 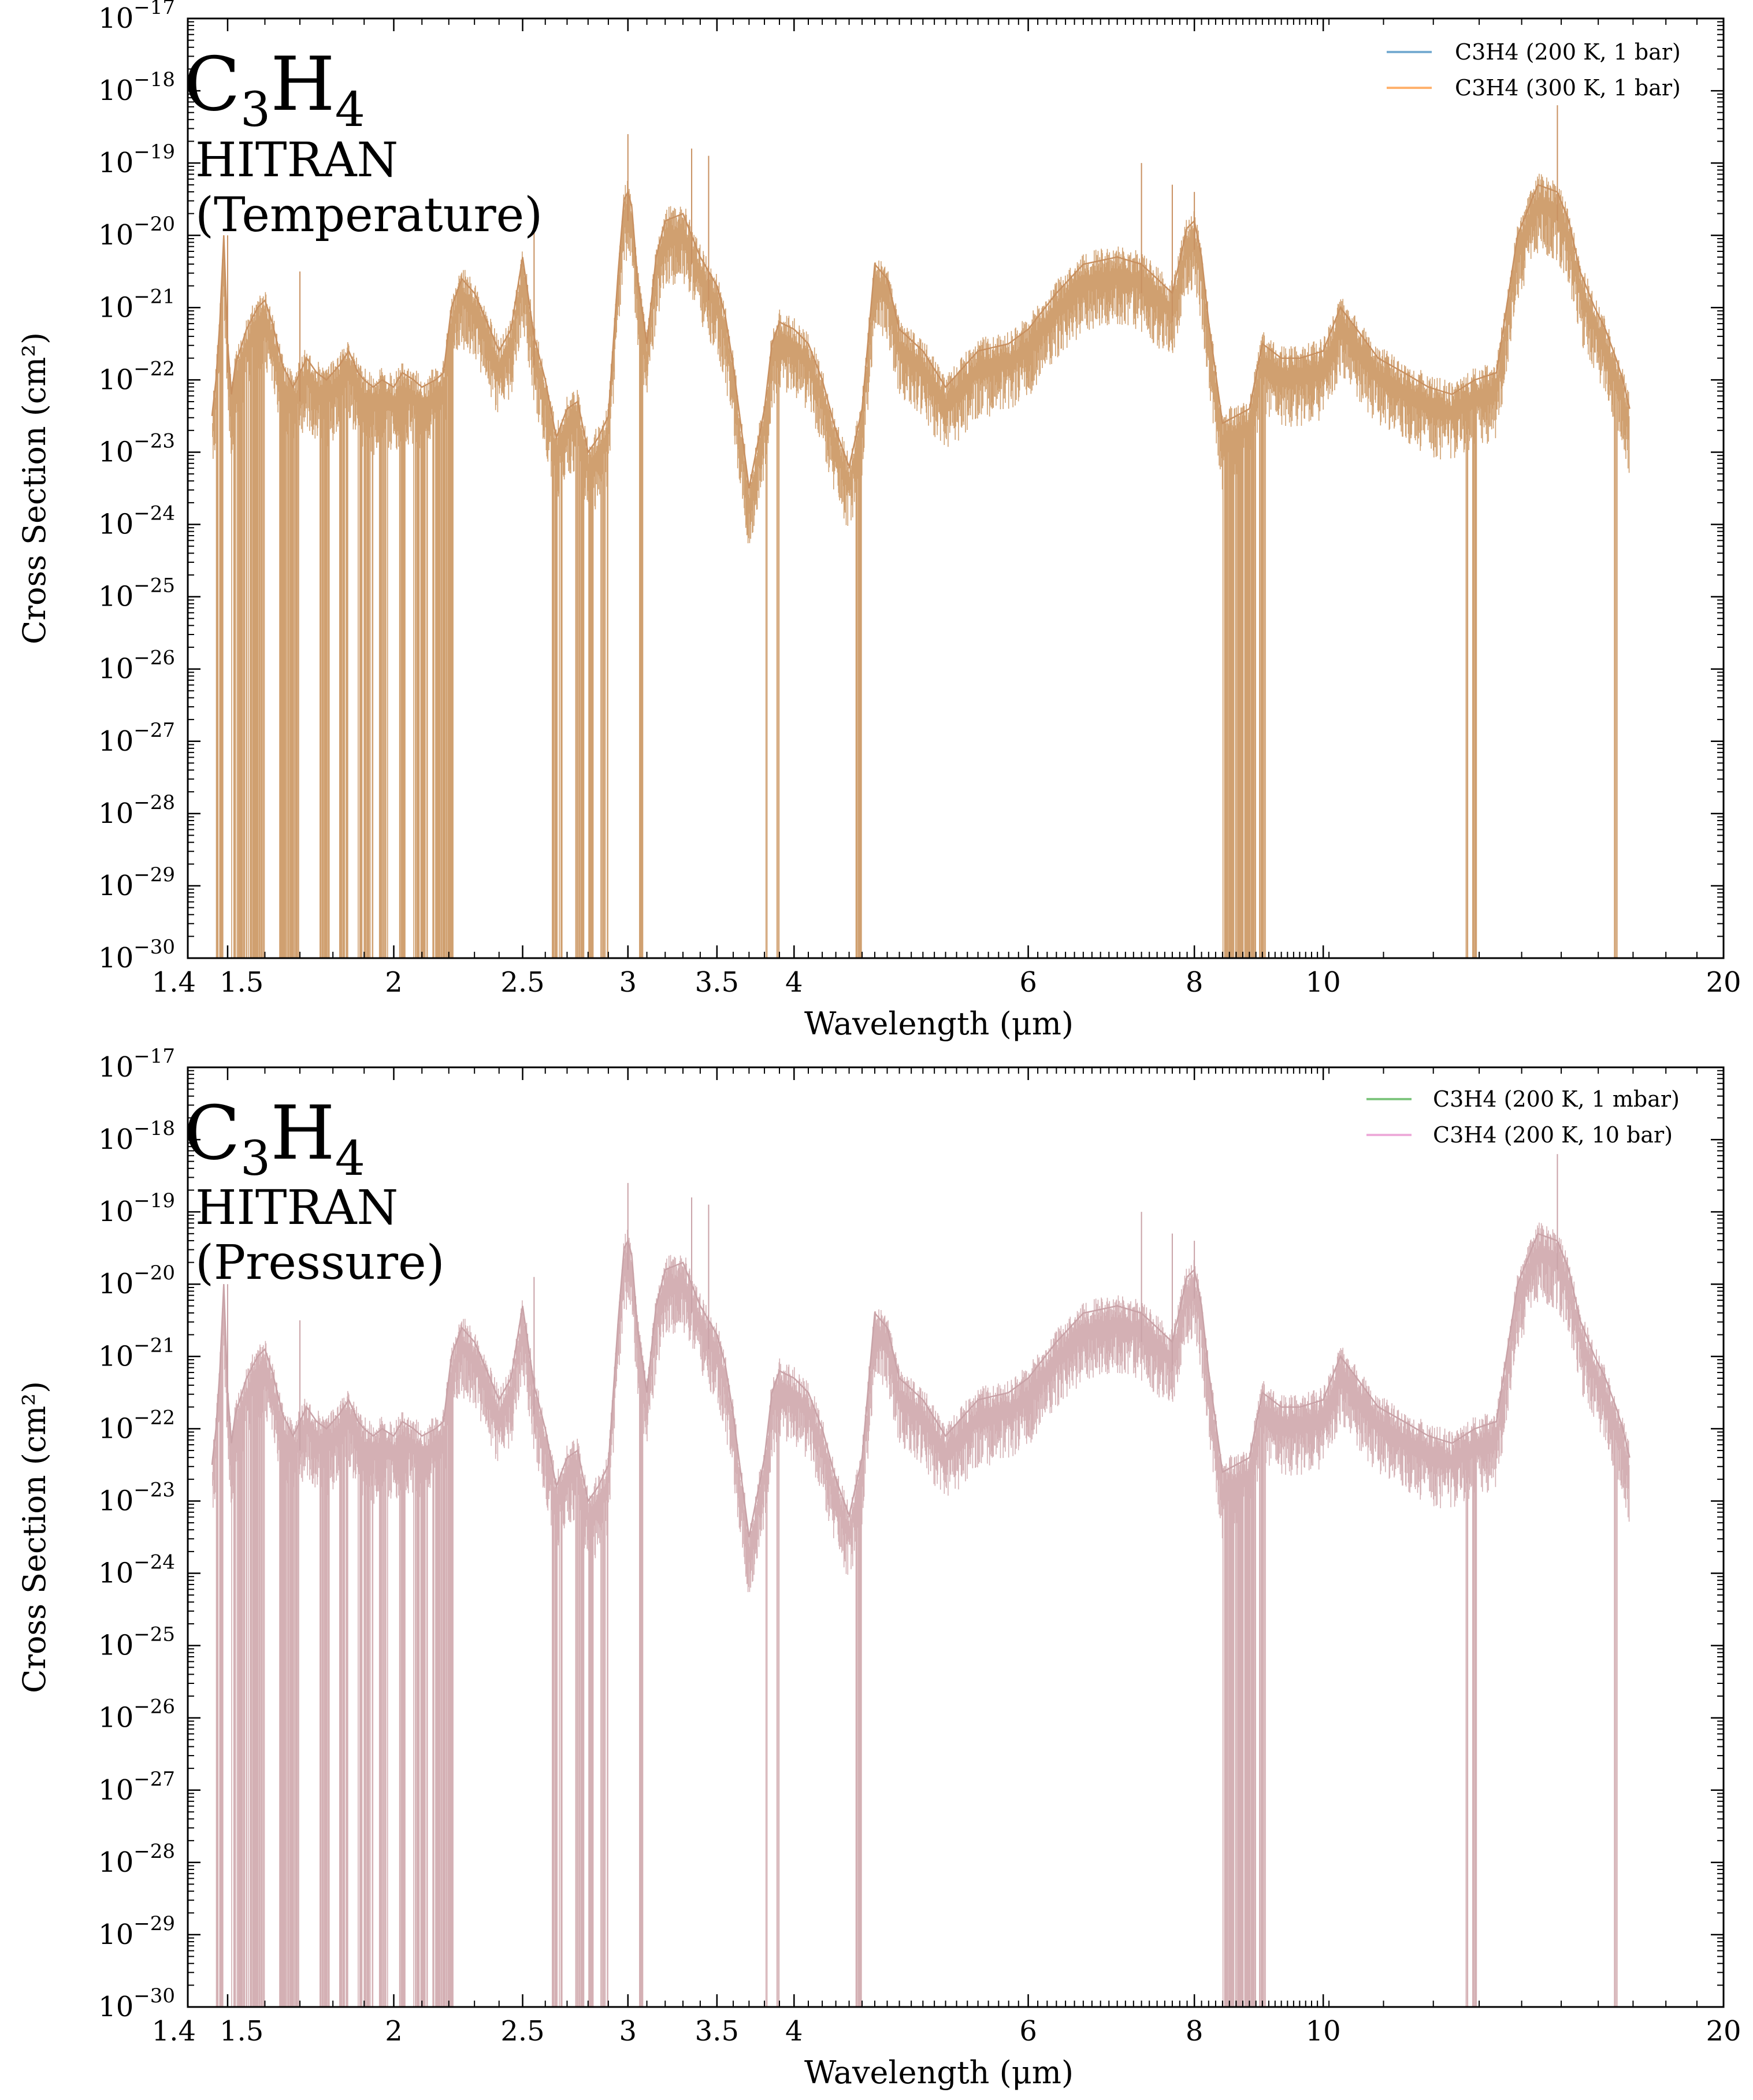 I want to click on source-label-temperature: HITRAN, so click(x=296, y=160).